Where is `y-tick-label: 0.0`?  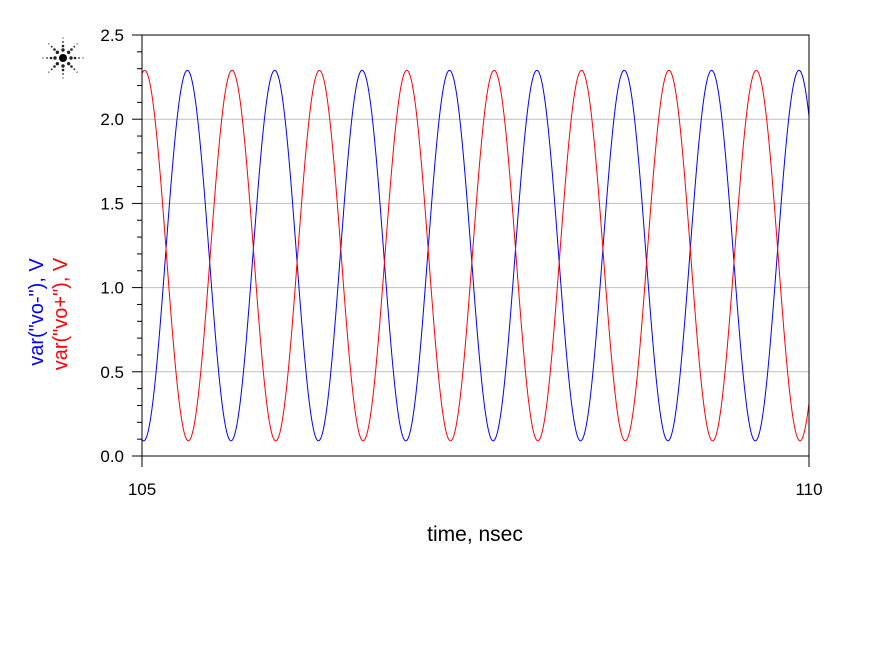
y-tick-label: 0.0 is located at coordinates (112, 456).